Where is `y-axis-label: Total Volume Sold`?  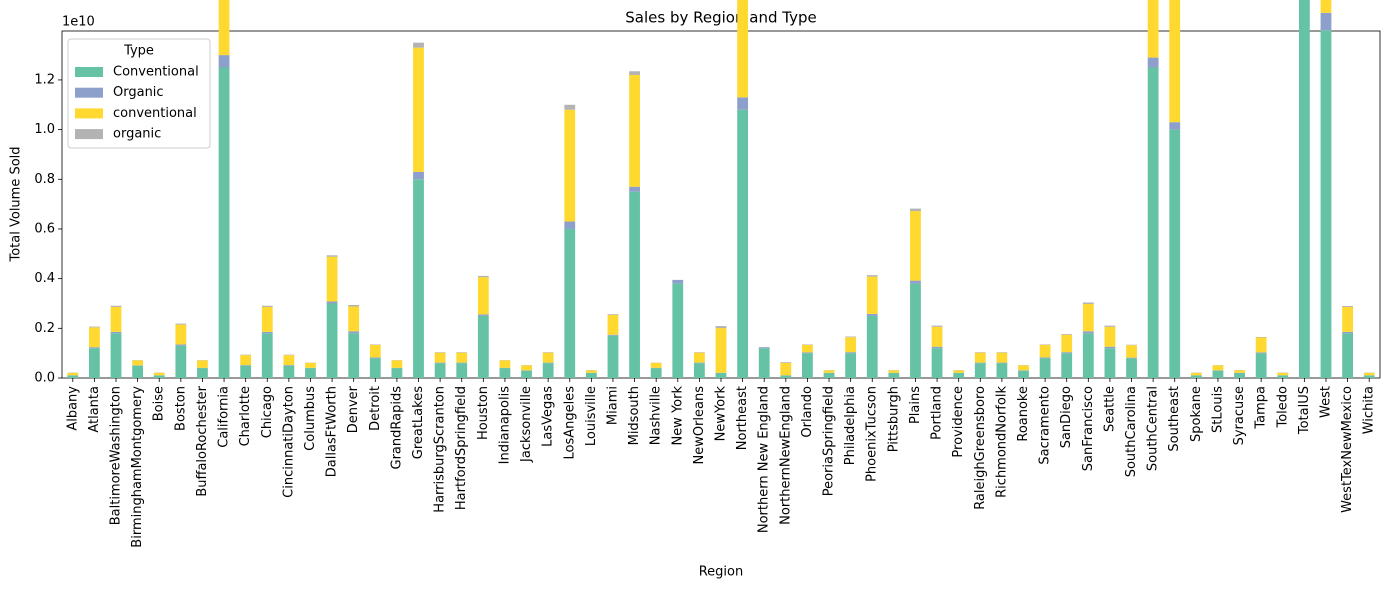 y-axis-label: Total Volume Sold is located at coordinates (16, 204).